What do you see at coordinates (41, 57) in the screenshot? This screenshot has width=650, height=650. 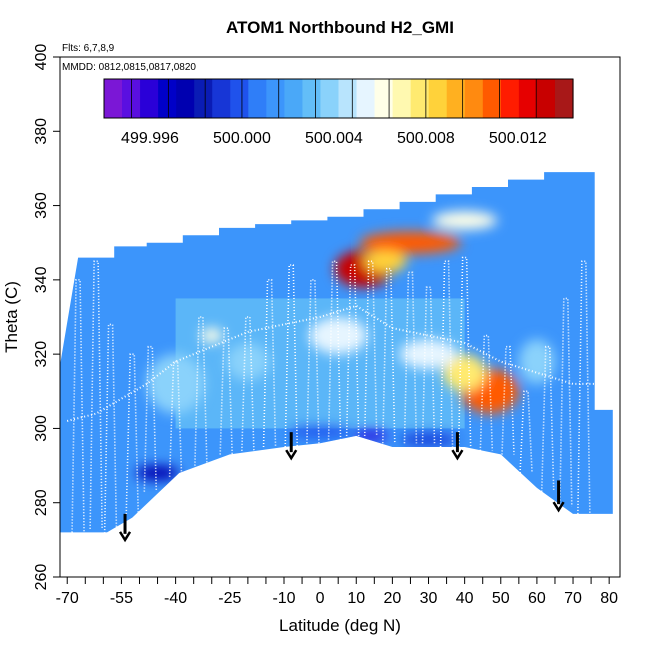 I see `y-tick-label: 400` at bounding box center [41, 57].